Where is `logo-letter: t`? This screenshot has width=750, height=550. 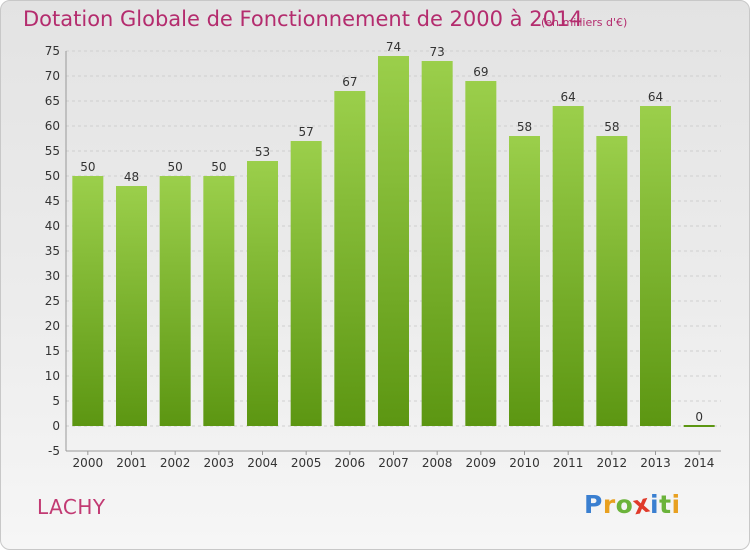 logo-letter: t is located at coordinates (665, 504).